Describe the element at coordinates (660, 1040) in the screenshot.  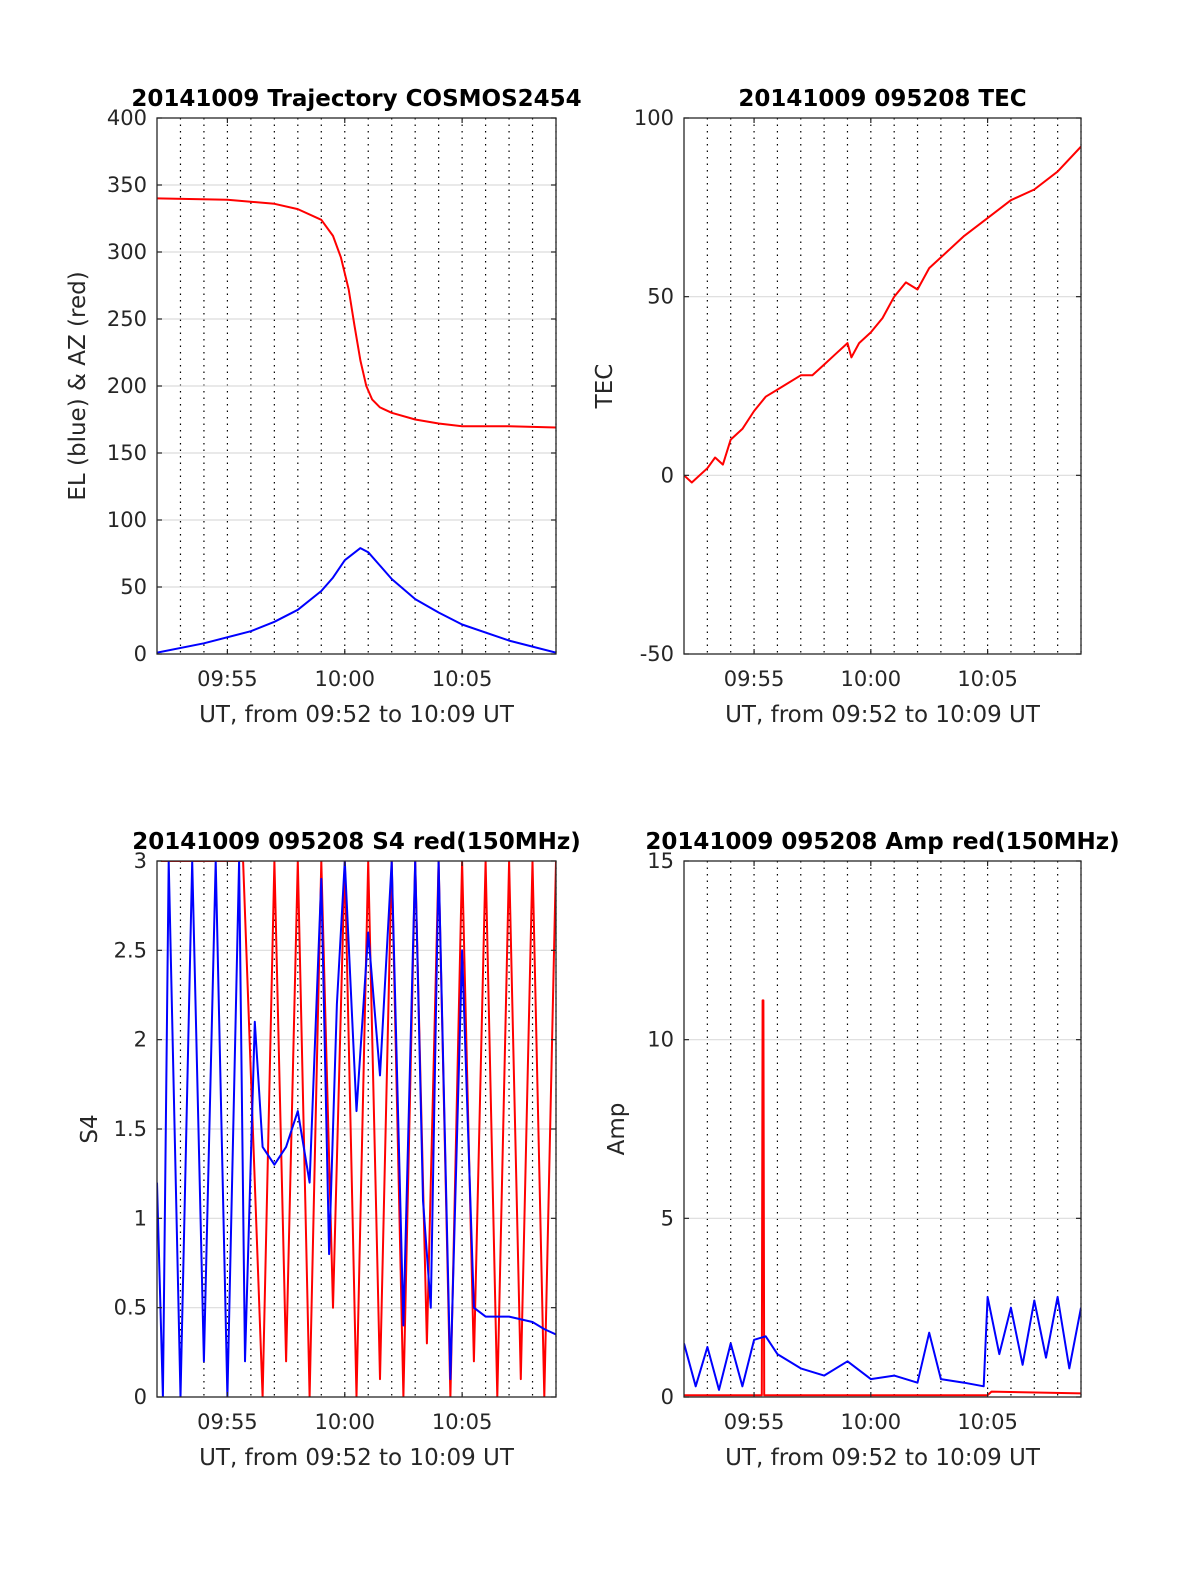
I see `y-tick-label: 10` at that location.